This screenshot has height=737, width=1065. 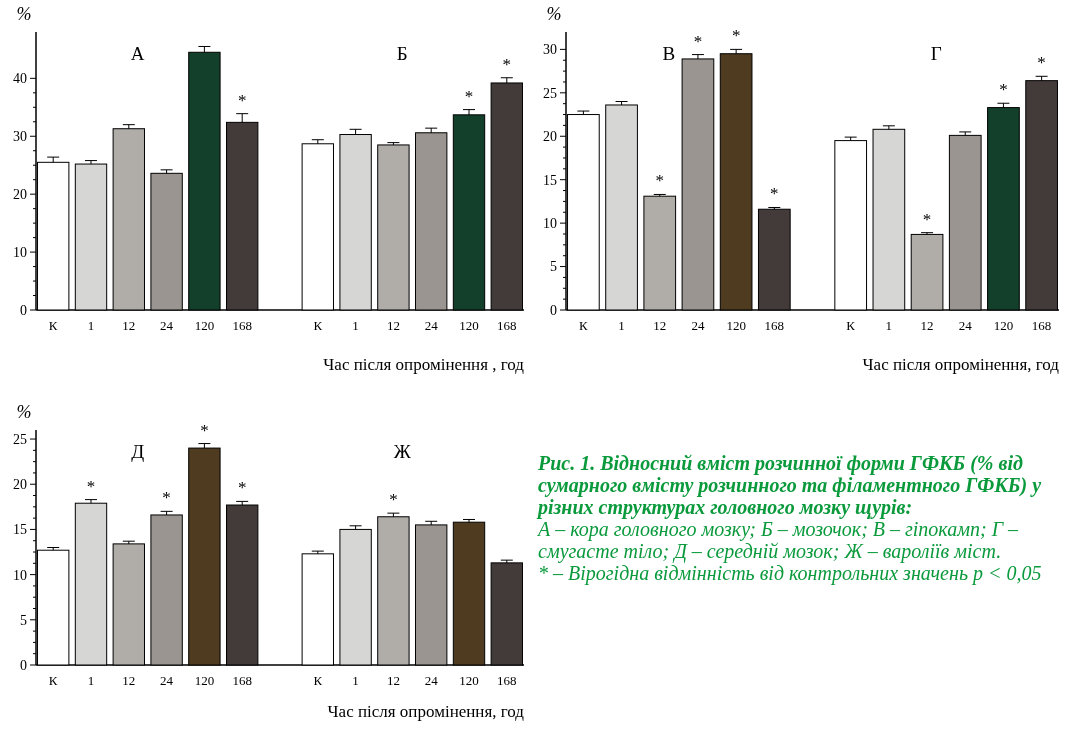 What do you see at coordinates (137, 53) in the screenshot?
I see `annotation: А` at bounding box center [137, 53].